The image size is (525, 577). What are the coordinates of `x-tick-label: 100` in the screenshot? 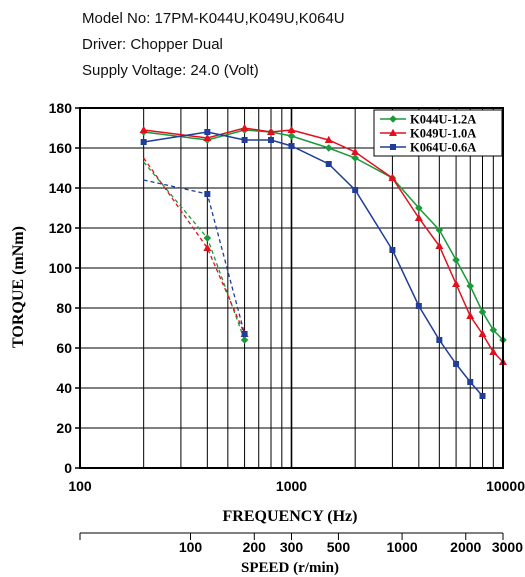 It's located at (80, 486).